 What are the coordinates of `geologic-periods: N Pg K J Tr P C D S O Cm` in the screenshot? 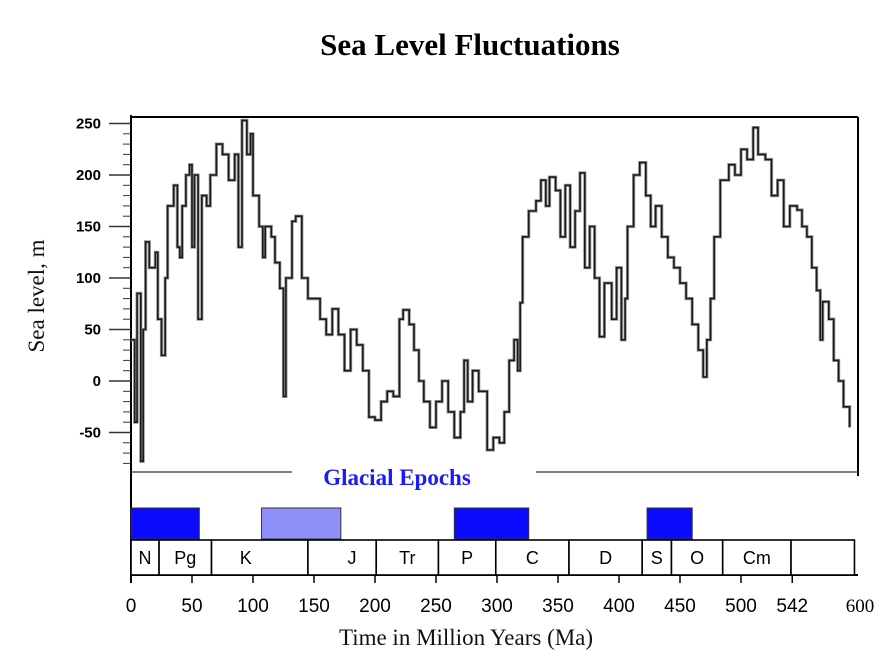 It's located at (493, 557).